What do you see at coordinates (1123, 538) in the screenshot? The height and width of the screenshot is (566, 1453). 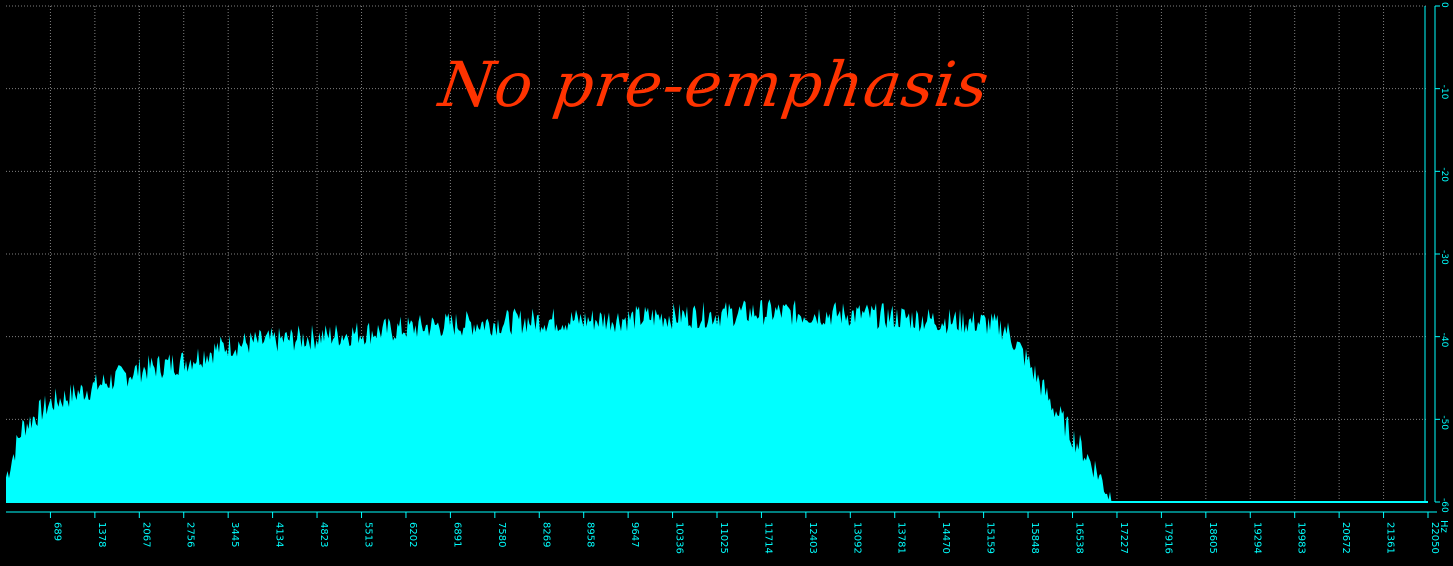 I see `x-tick-label: 17227` at bounding box center [1123, 538].